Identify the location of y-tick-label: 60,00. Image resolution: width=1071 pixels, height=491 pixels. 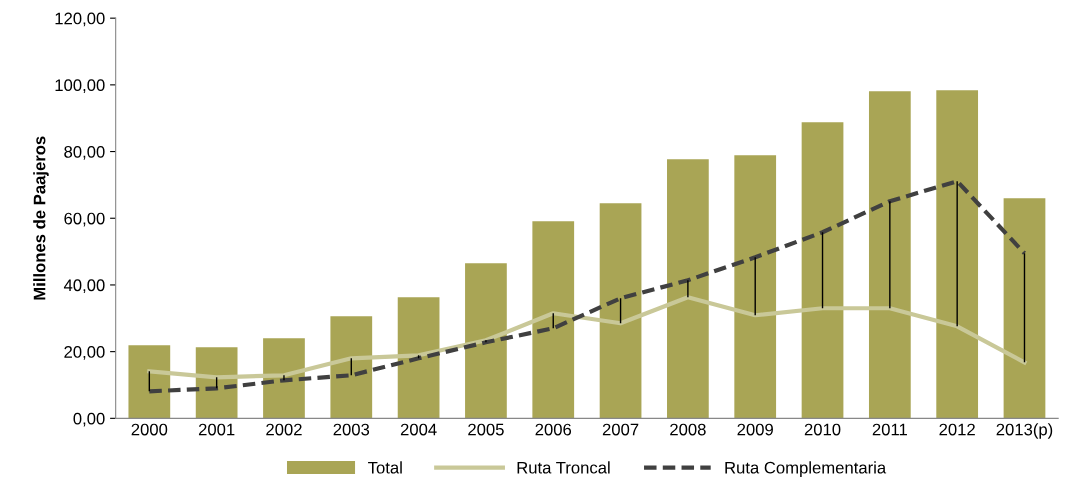
(84, 219).